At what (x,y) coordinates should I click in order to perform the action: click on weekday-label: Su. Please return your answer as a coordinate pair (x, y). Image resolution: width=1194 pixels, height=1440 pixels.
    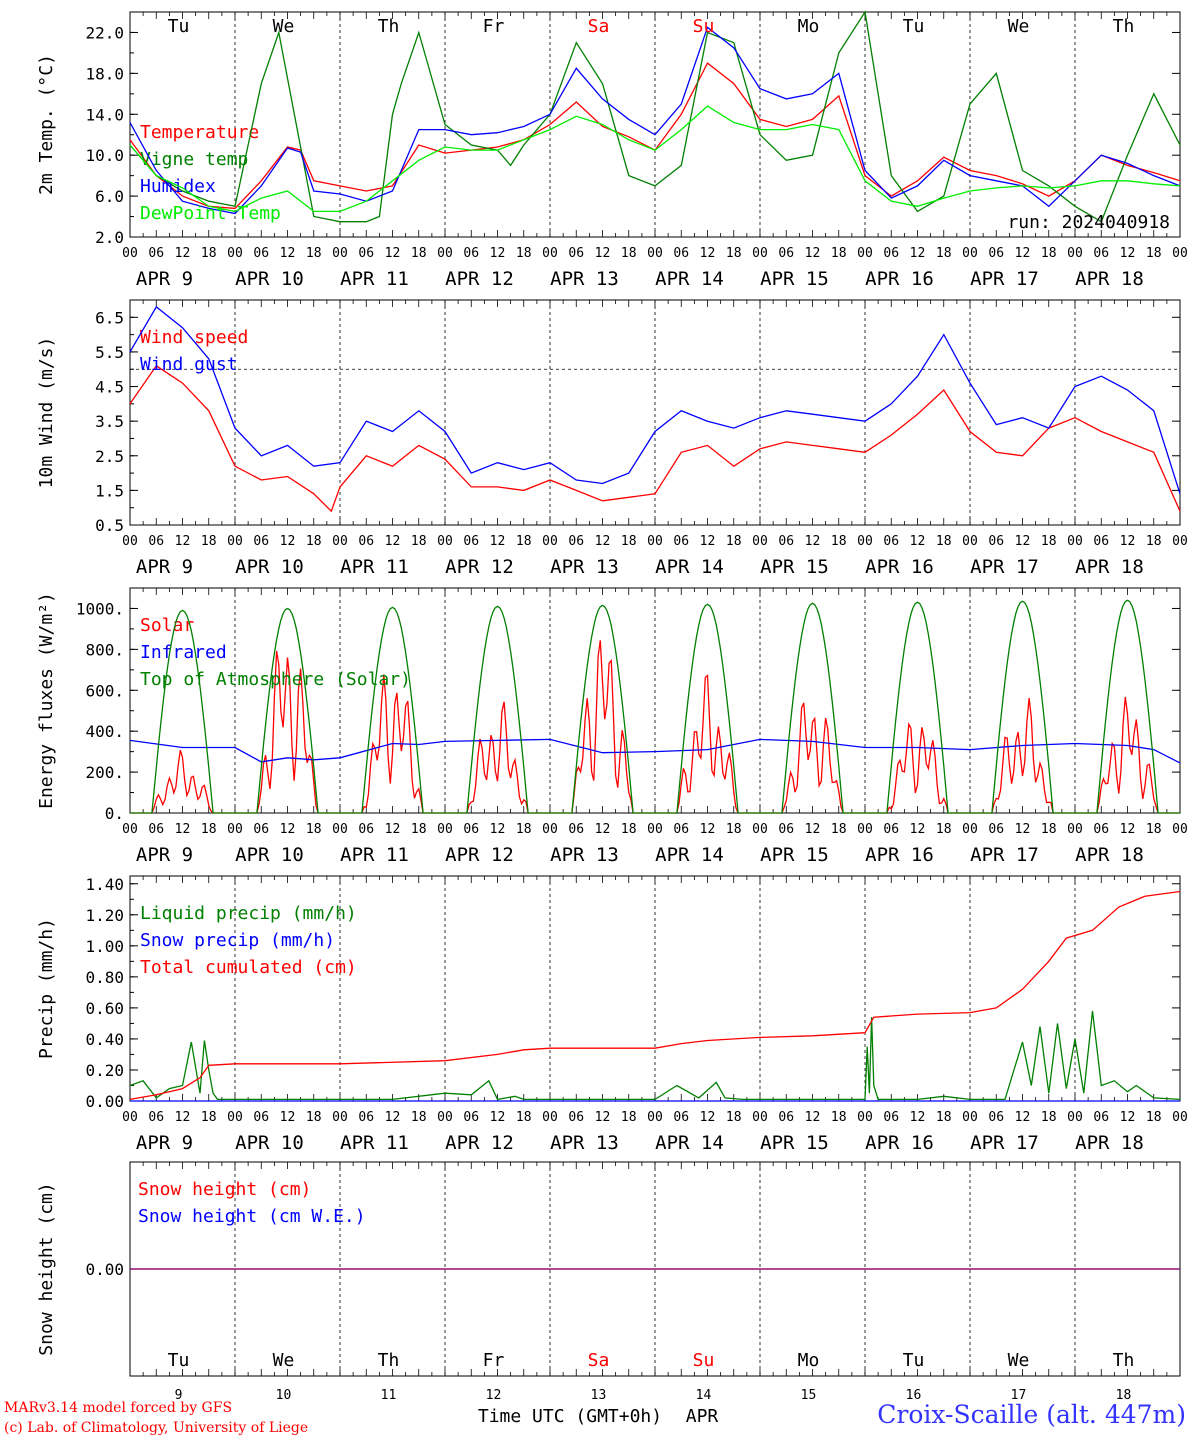
    Looking at the image, I should click on (704, 26).